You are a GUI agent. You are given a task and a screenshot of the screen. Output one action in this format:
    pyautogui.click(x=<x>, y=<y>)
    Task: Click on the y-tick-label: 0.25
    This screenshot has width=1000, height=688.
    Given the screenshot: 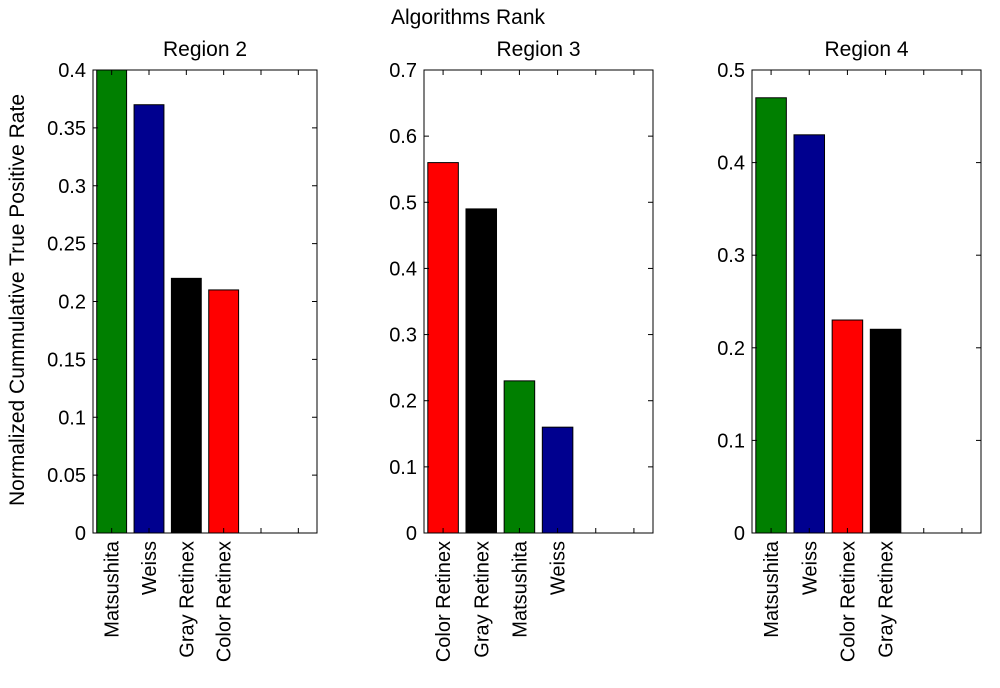 What is the action you would take?
    pyautogui.click(x=66, y=245)
    